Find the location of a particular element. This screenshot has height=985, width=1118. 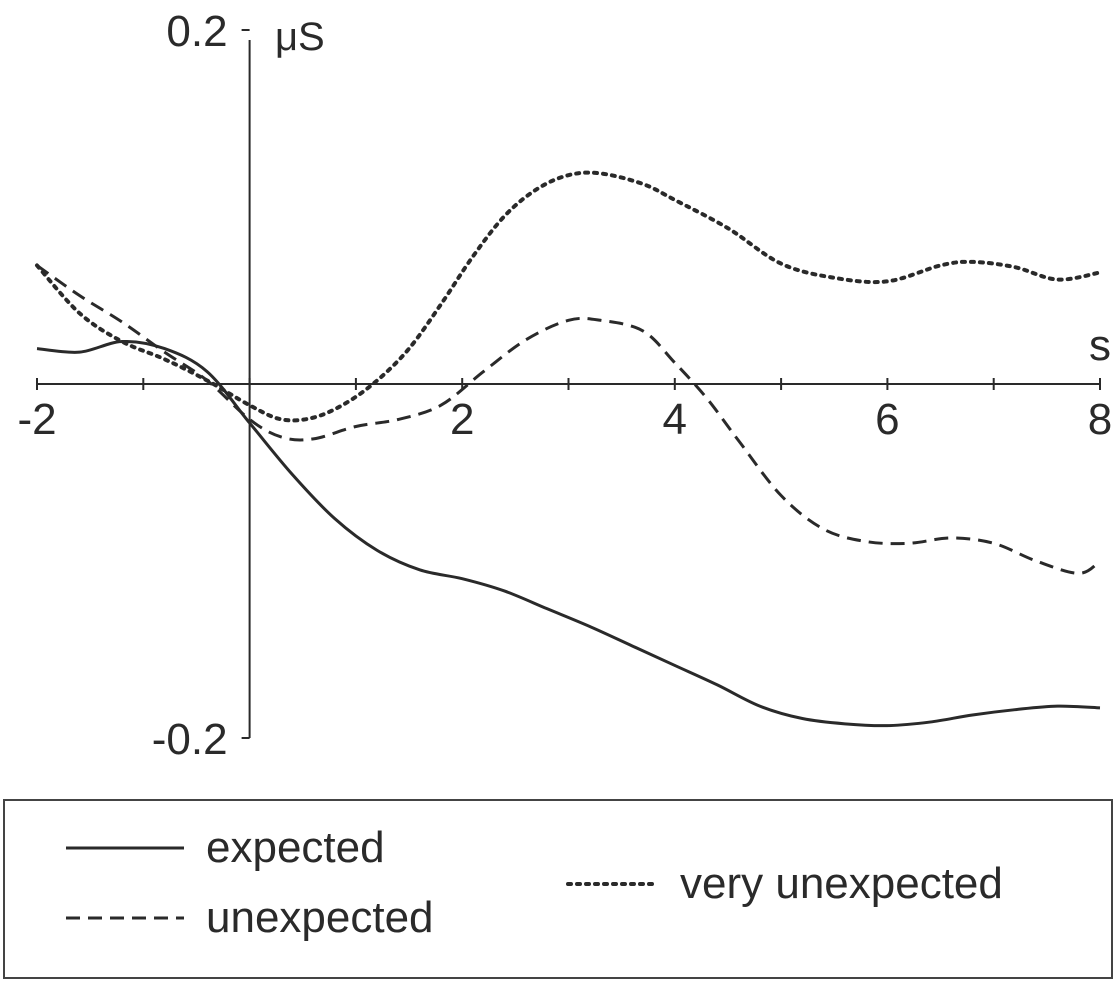

x-tick-label: -2 is located at coordinates (36, 419).